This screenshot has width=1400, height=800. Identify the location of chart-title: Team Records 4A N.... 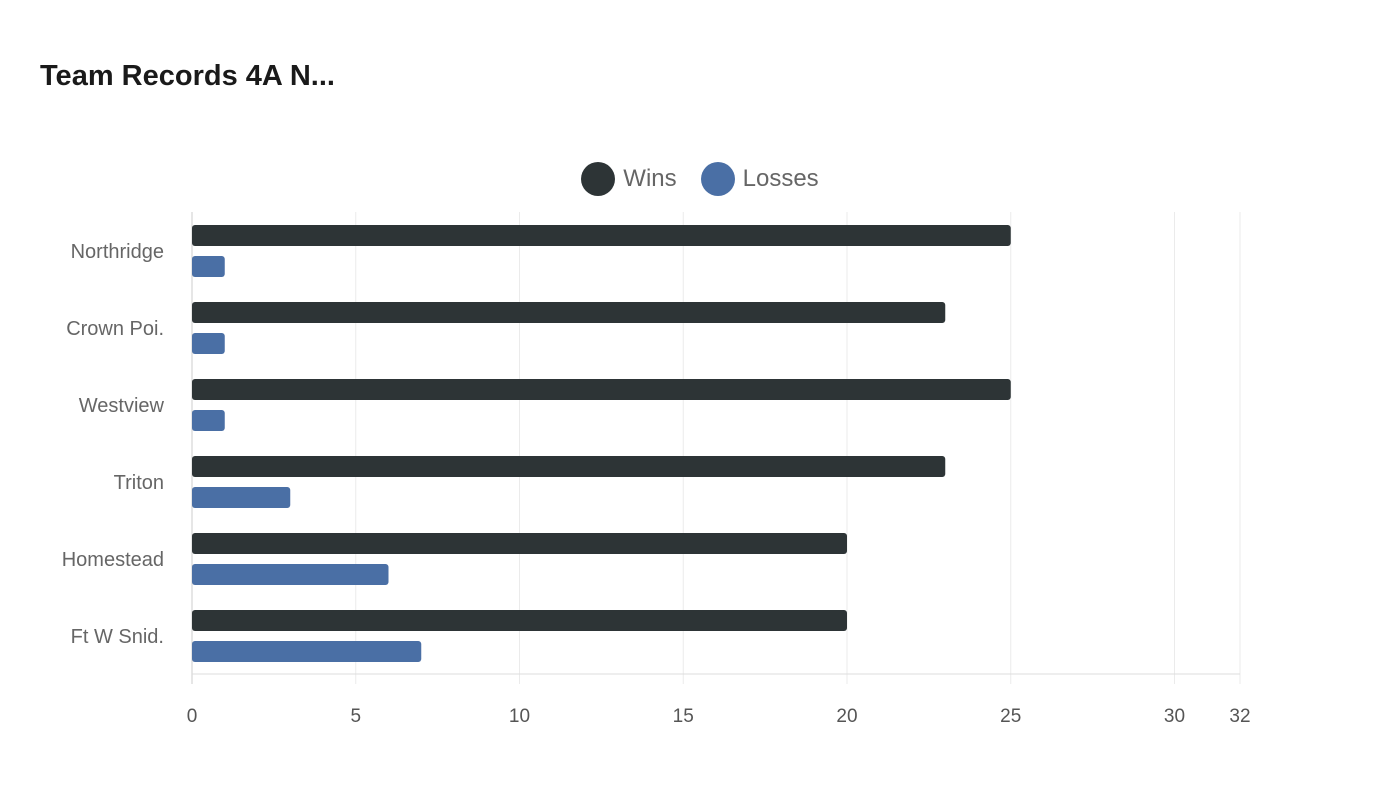
(187, 76).